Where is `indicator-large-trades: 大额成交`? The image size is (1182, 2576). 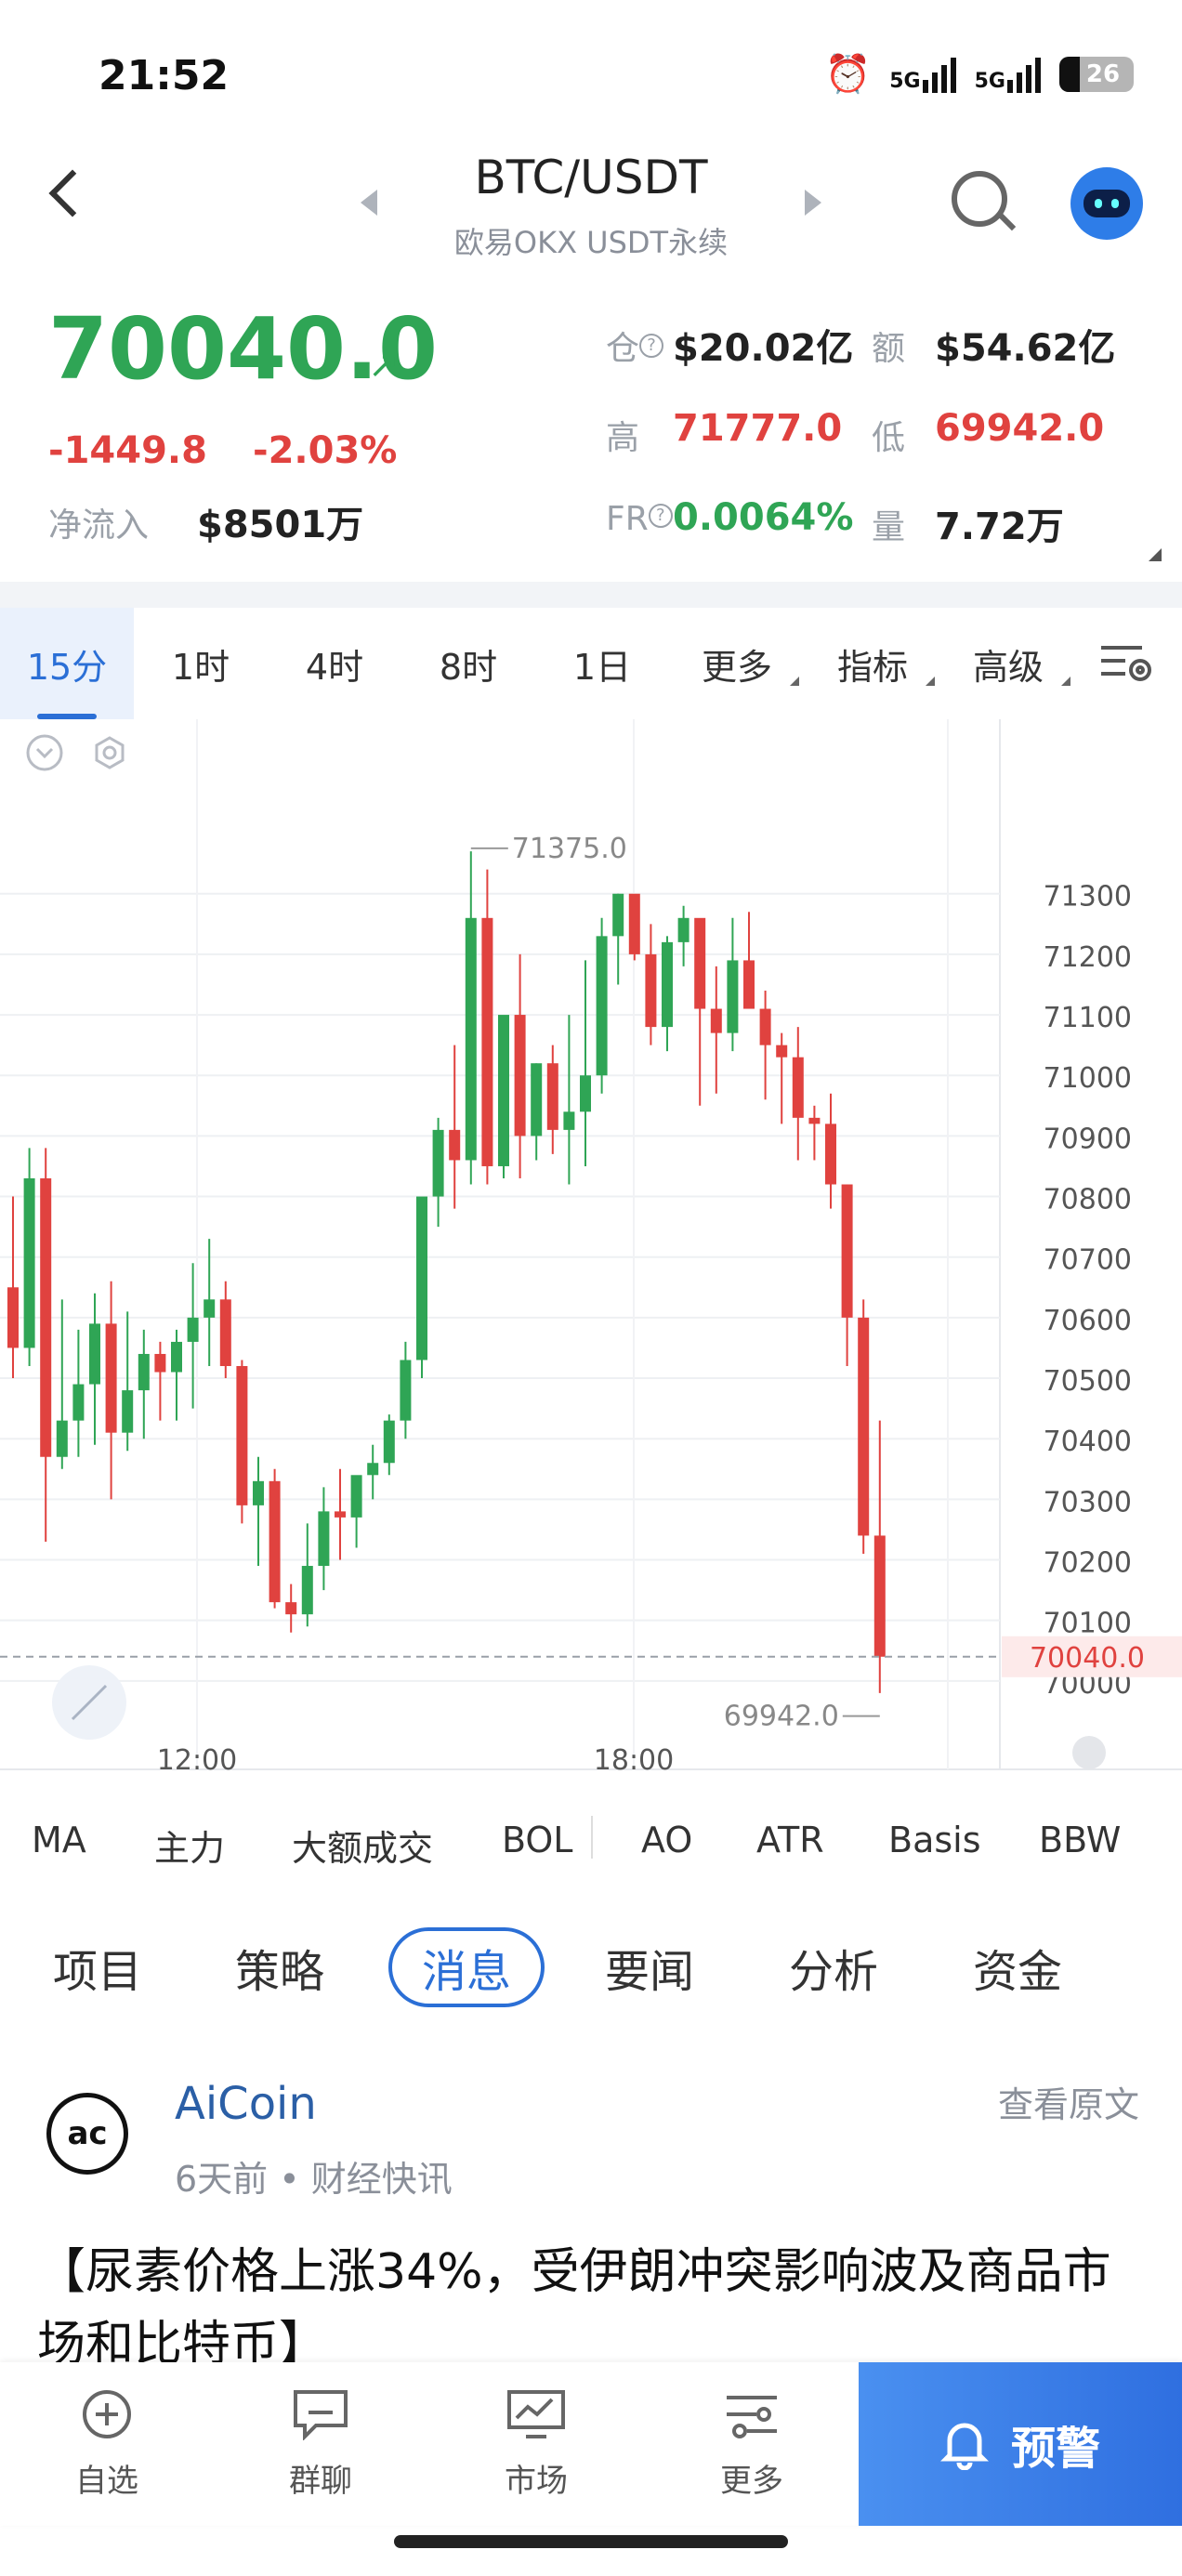 indicator-large-trades: 大额成交 is located at coordinates (363, 1848).